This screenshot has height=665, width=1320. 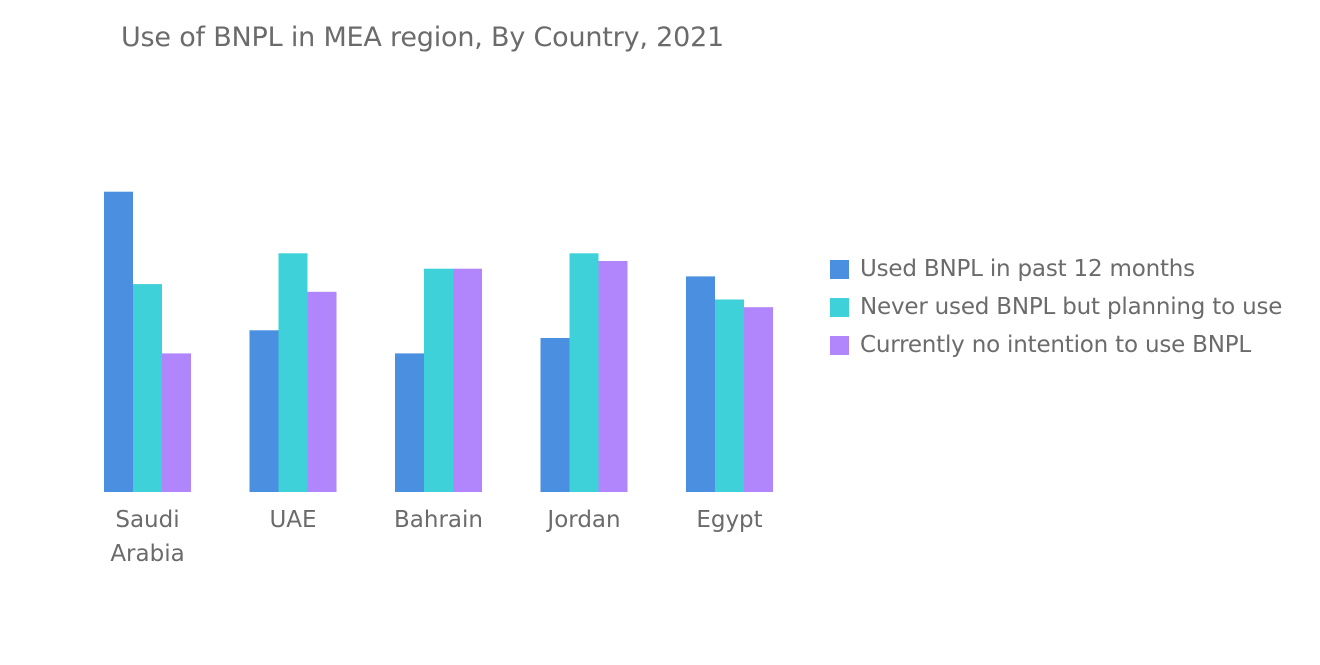 What do you see at coordinates (729, 520) in the screenshot?
I see `x-tick-label: Egypt` at bounding box center [729, 520].